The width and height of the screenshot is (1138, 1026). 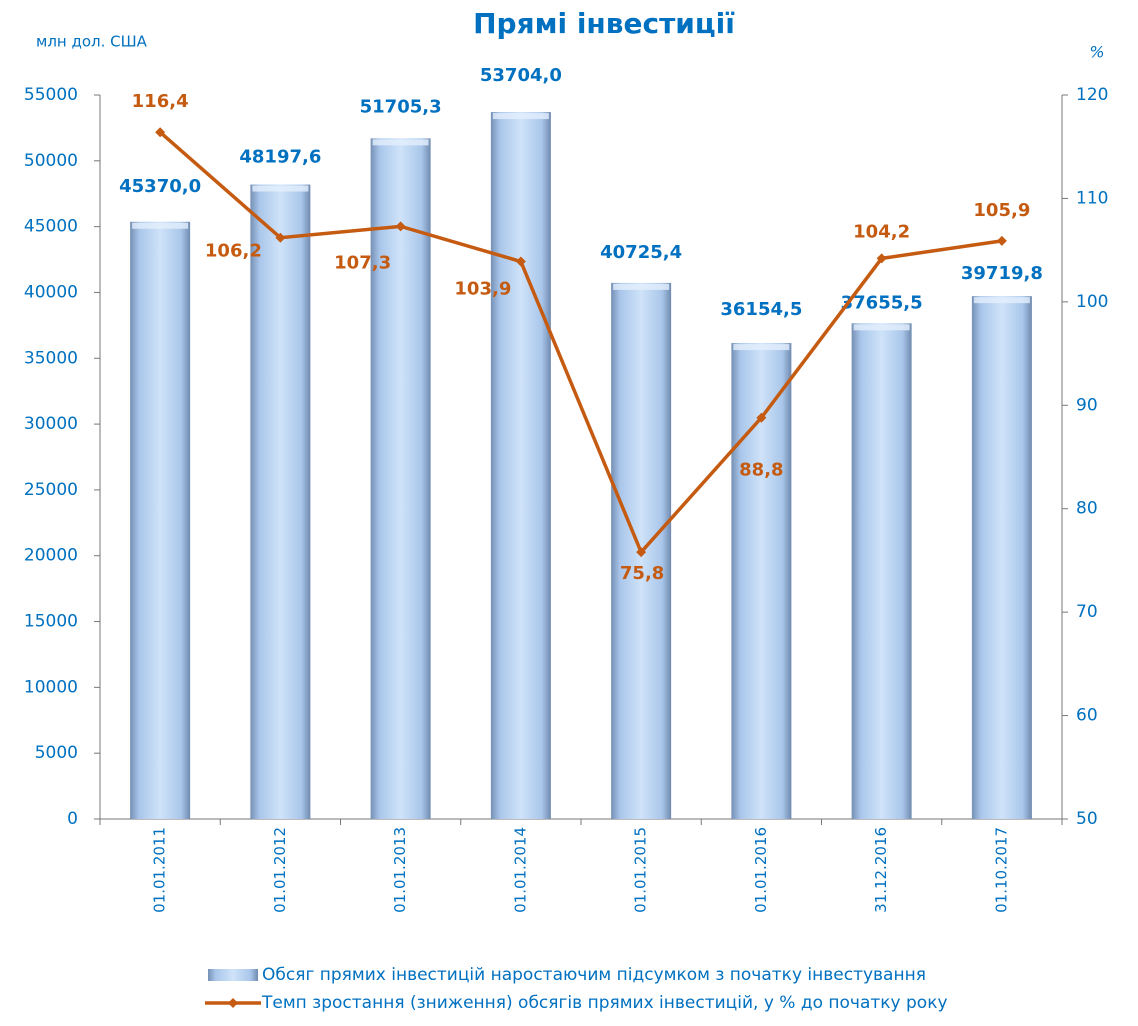 I want to click on bar-value-label: 51705,3, so click(x=401, y=106).